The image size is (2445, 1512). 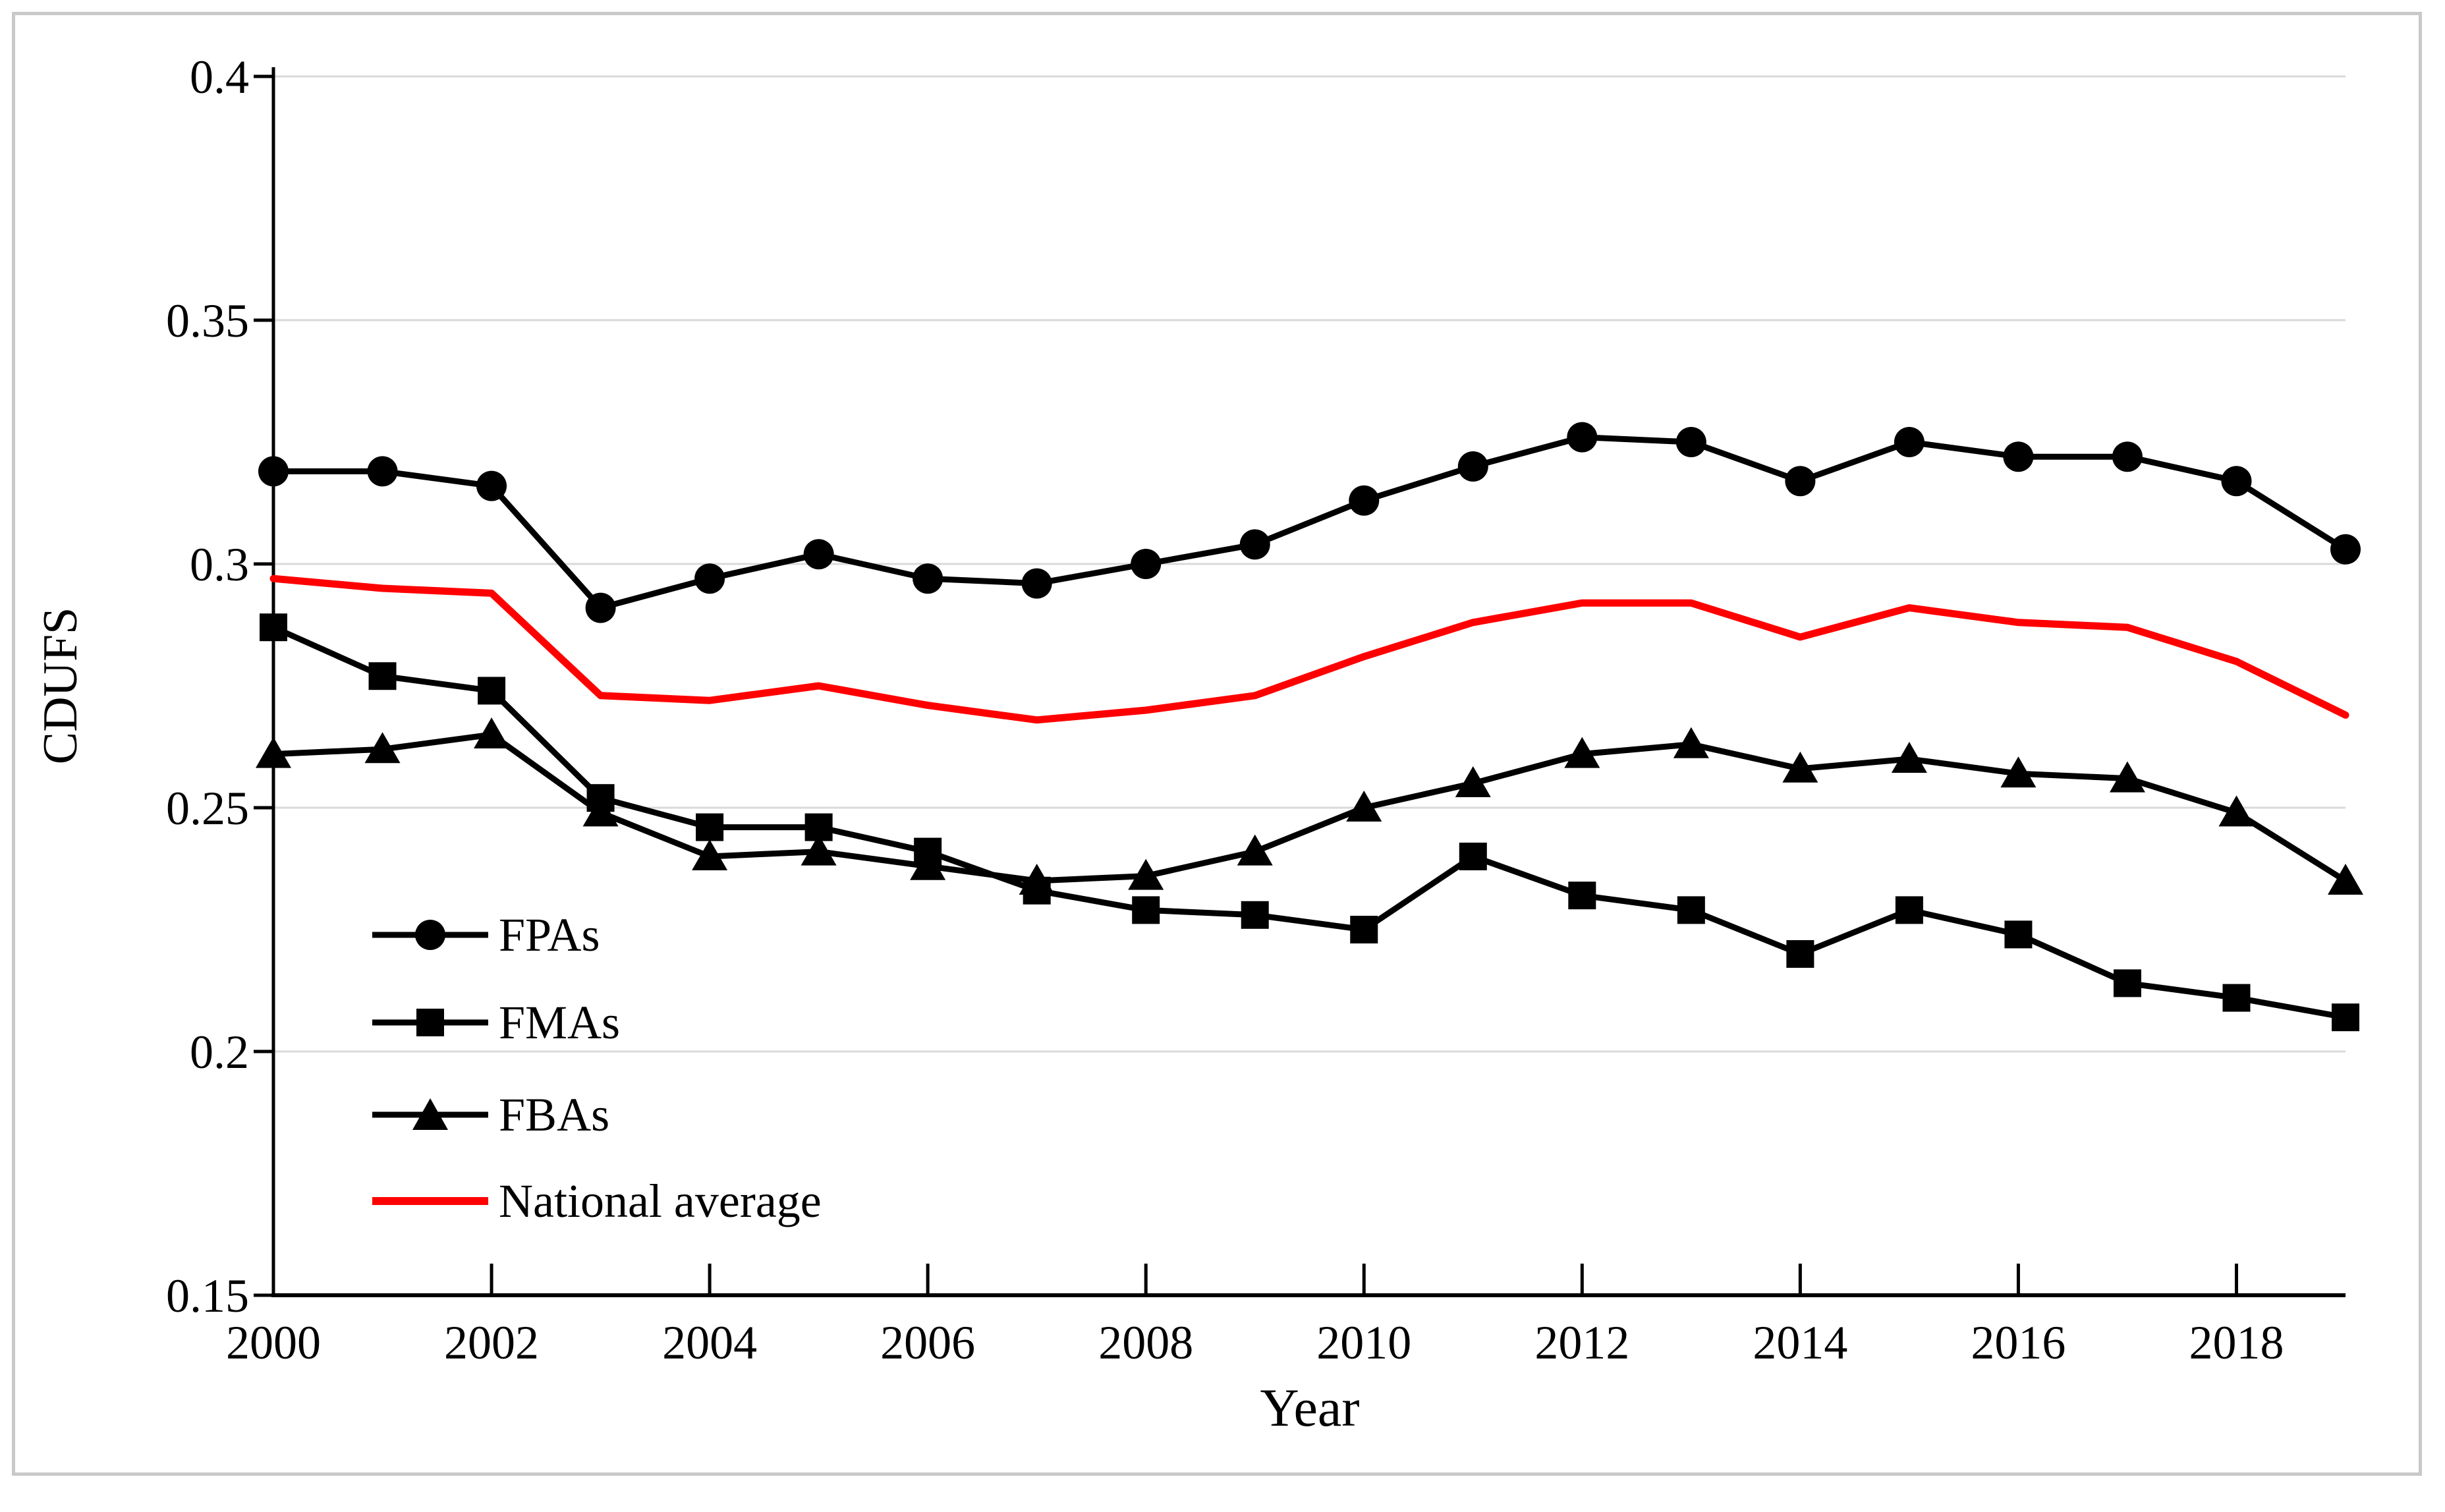 What do you see at coordinates (61, 686) in the screenshot?
I see `y-axis-title: CDUFS` at bounding box center [61, 686].